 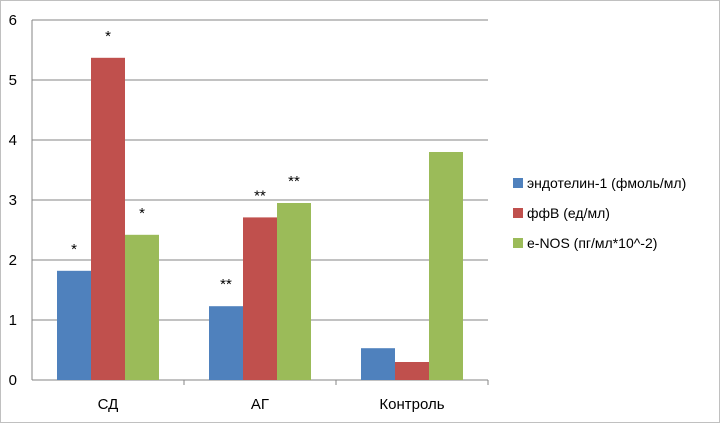 What do you see at coordinates (13, 260) in the screenshot?
I see `y-tick-label: 2` at bounding box center [13, 260].